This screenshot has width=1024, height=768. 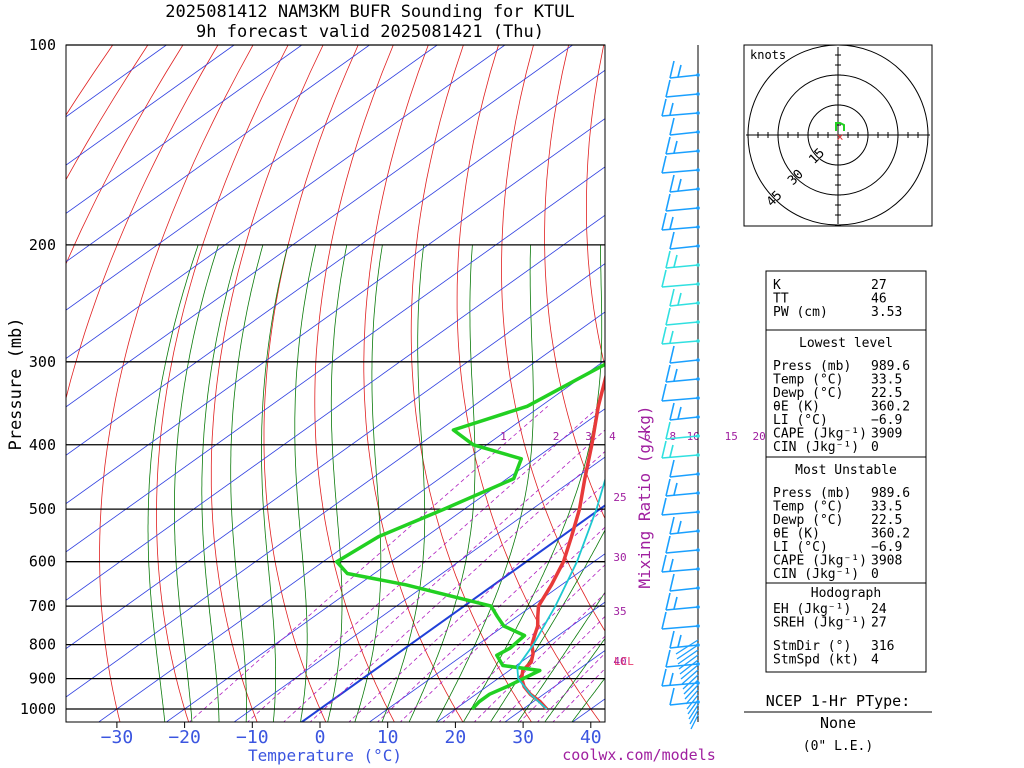 What do you see at coordinates (886, 420) in the screenshot?
I see `index-value: −6.9` at bounding box center [886, 420].